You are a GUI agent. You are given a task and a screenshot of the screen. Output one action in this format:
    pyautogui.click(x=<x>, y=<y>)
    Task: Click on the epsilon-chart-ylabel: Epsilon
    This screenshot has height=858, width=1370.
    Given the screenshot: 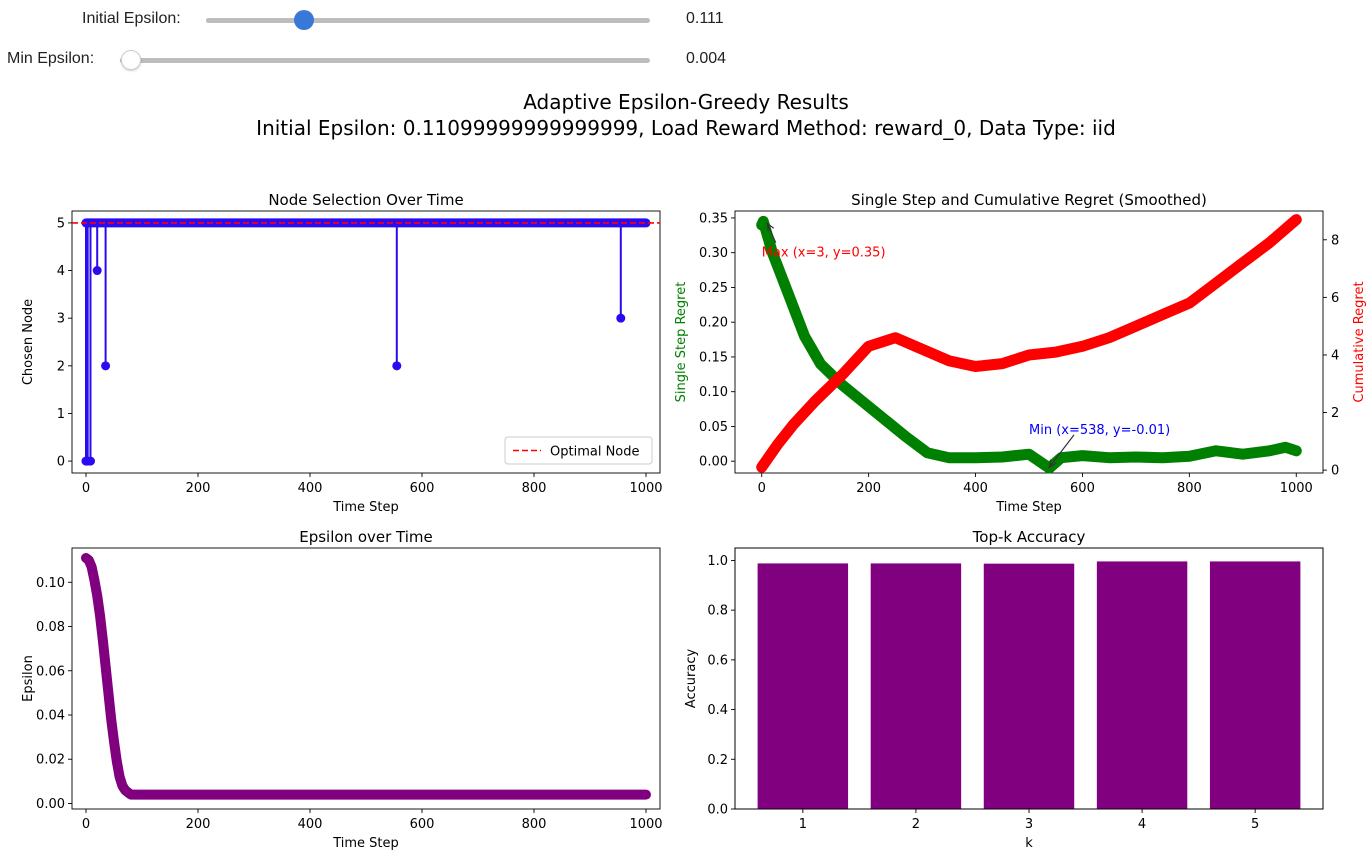 What is the action you would take?
    pyautogui.click(x=28, y=678)
    